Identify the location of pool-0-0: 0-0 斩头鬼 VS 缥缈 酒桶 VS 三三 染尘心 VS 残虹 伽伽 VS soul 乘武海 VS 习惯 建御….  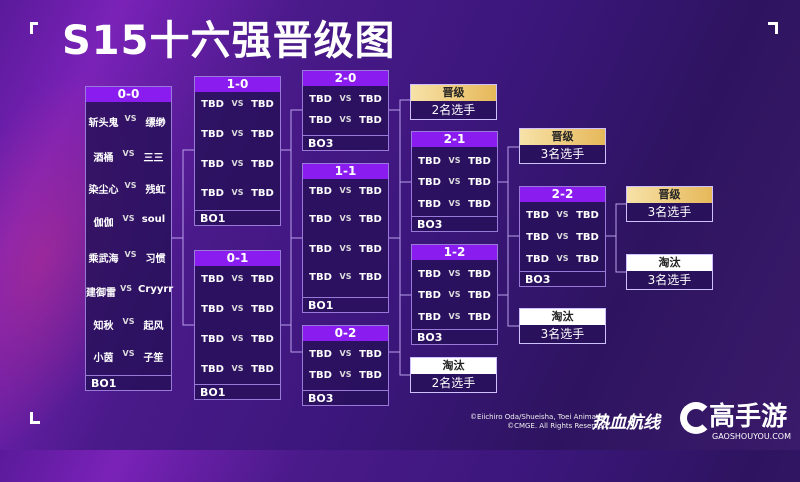
(129, 238).